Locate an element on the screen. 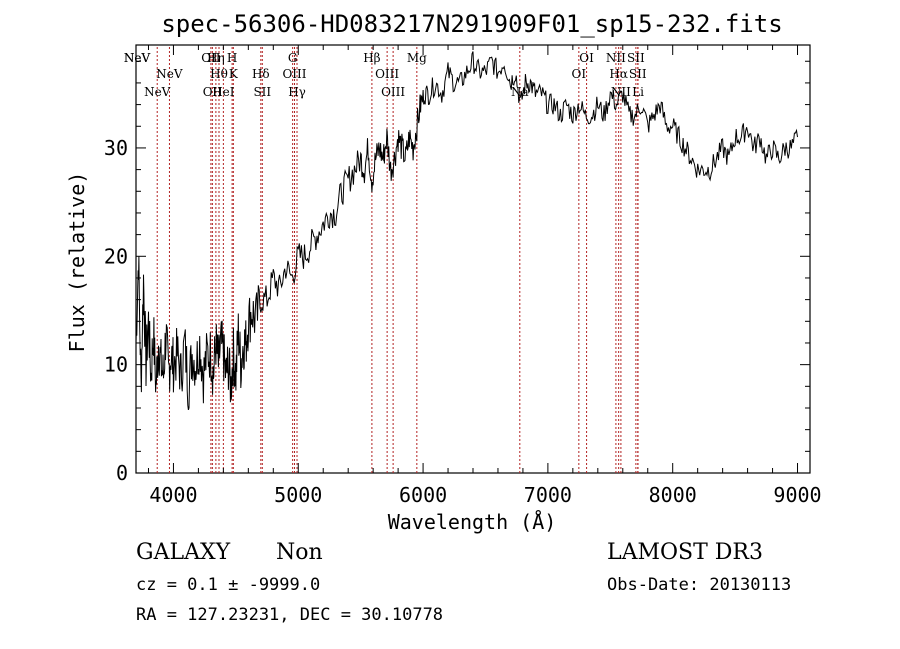 The height and width of the screenshot is (649, 900). x-tick-label: 8000 is located at coordinates (673, 495).